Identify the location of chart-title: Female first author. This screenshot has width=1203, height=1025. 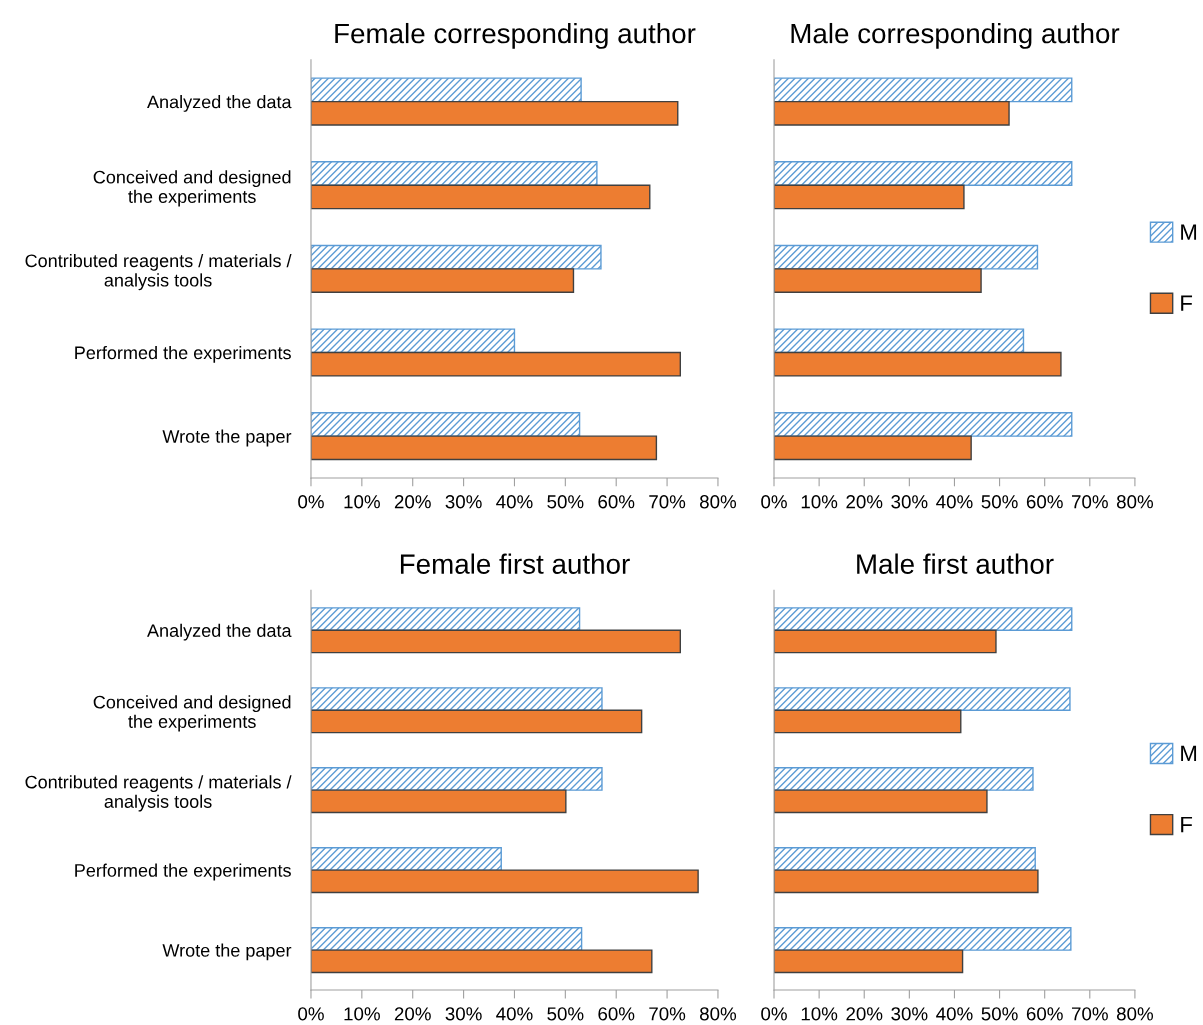
(515, 563).